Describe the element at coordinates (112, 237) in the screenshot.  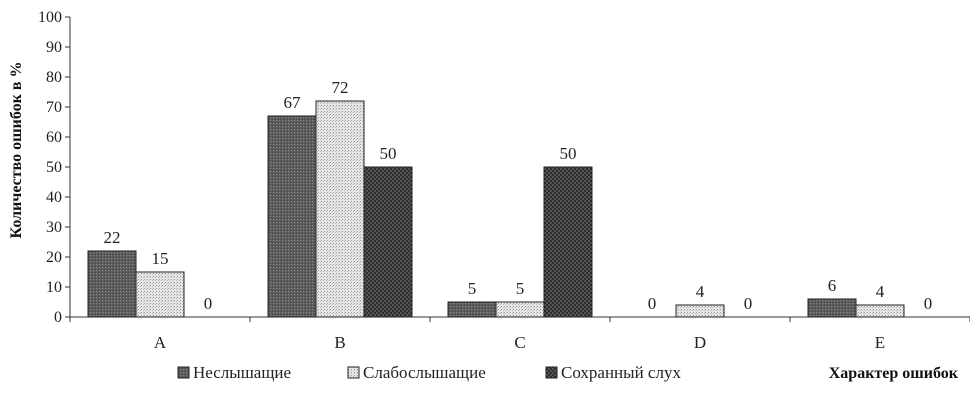
I see `data-label: 22` at that location.